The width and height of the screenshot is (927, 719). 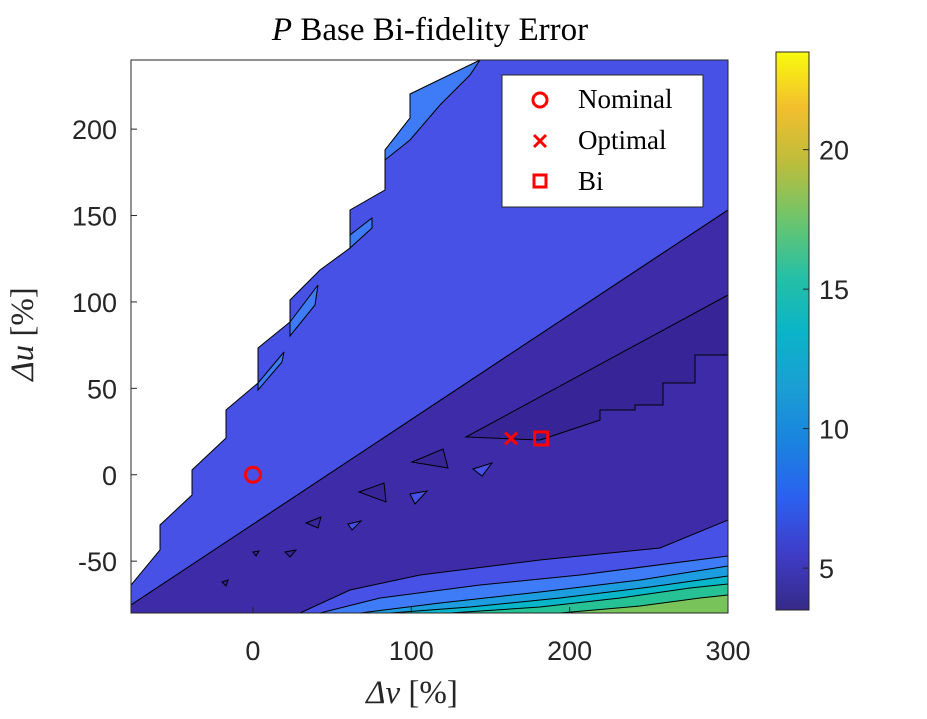 I want to click on marker-bi, so click(x=541, y=438).